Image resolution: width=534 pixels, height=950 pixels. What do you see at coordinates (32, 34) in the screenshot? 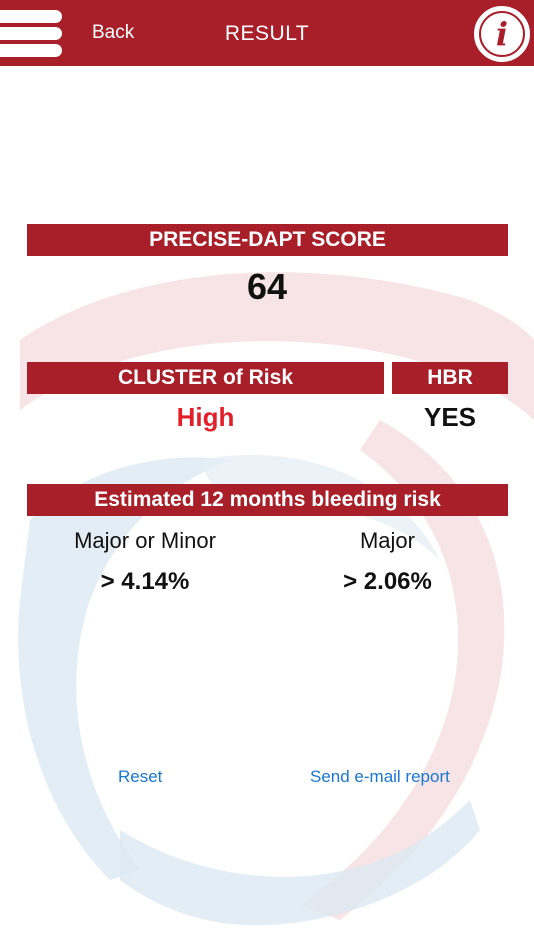
I see `hamburger-menu-icon` at bounding box center [32, 34].